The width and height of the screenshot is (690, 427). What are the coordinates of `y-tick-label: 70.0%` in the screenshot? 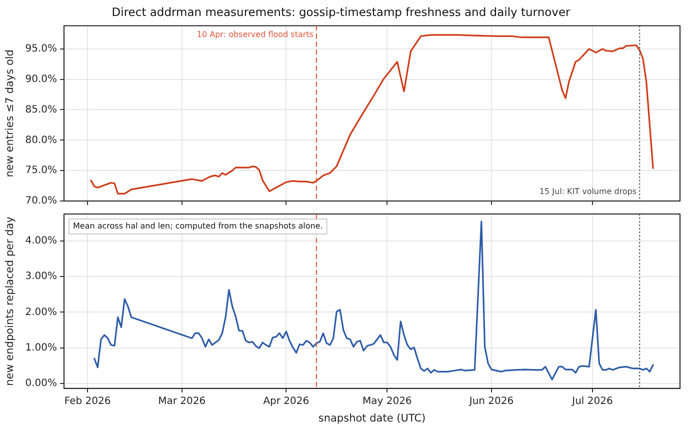 It's located at (41, 201).